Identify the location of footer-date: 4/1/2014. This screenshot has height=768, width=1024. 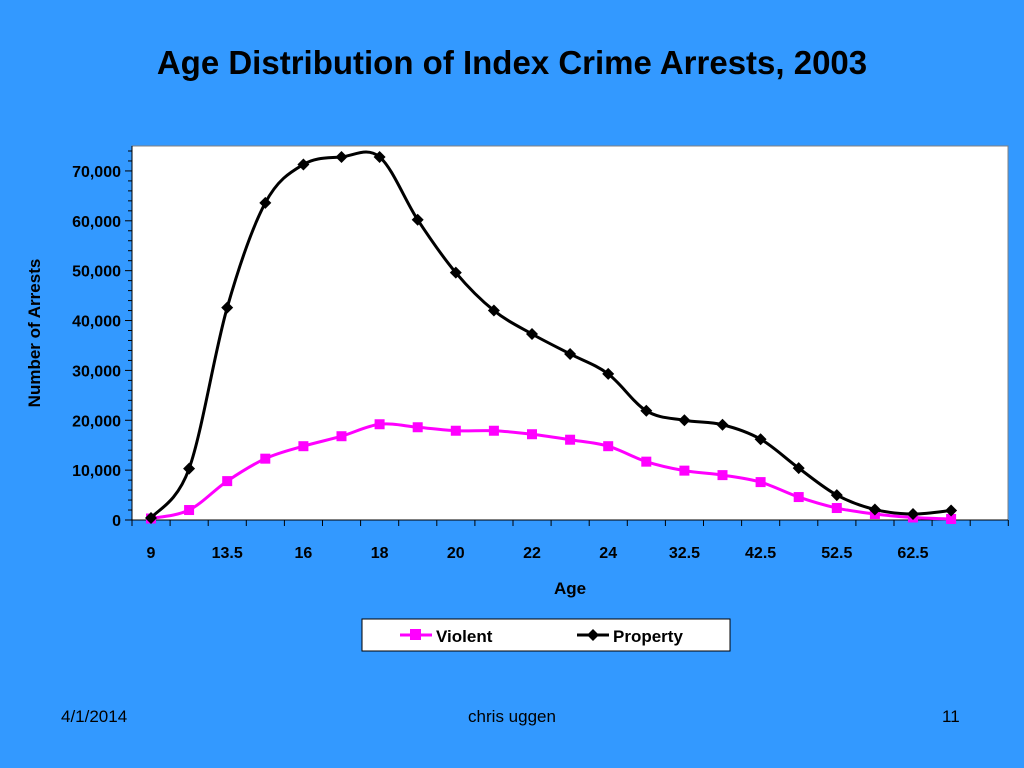
(94, 716).